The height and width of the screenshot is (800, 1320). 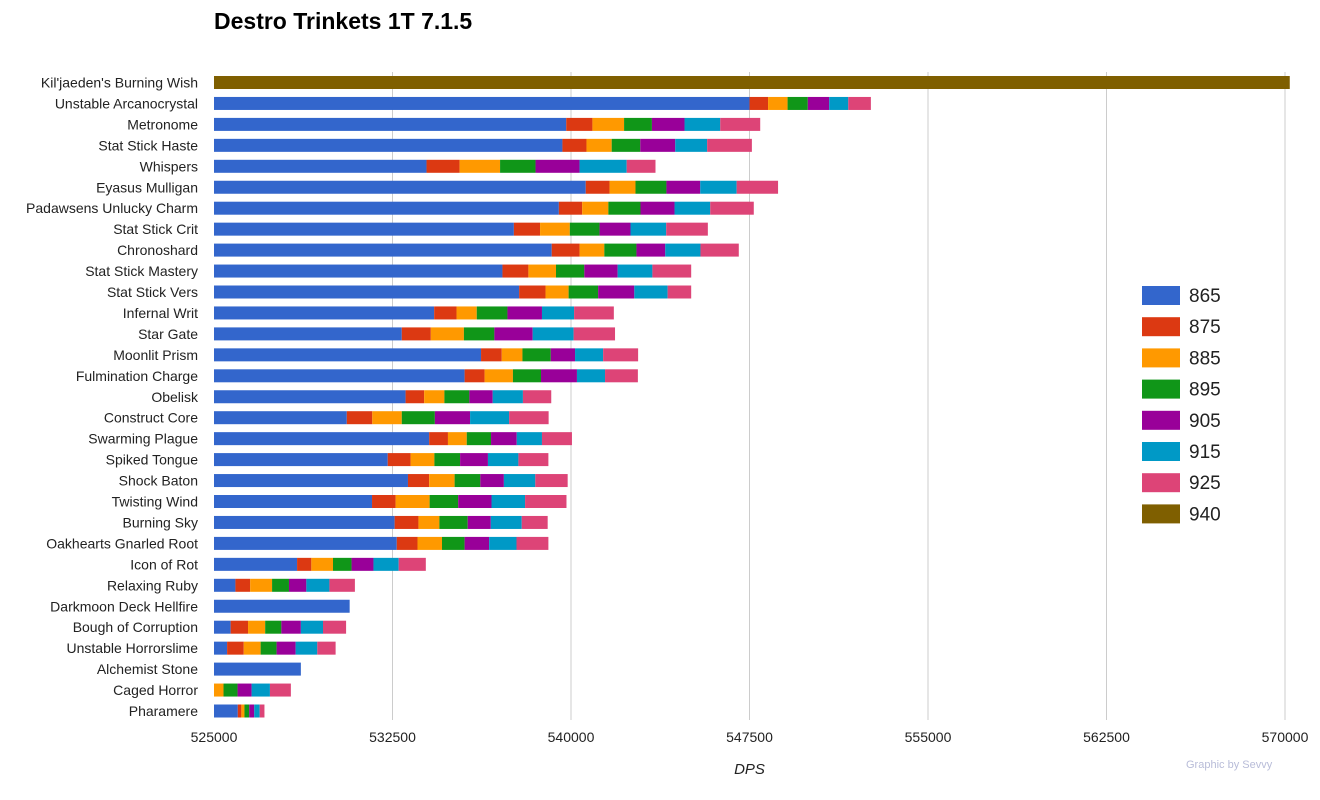 I want to click on legend-label-905: 905, so click(x=1205, y=421).